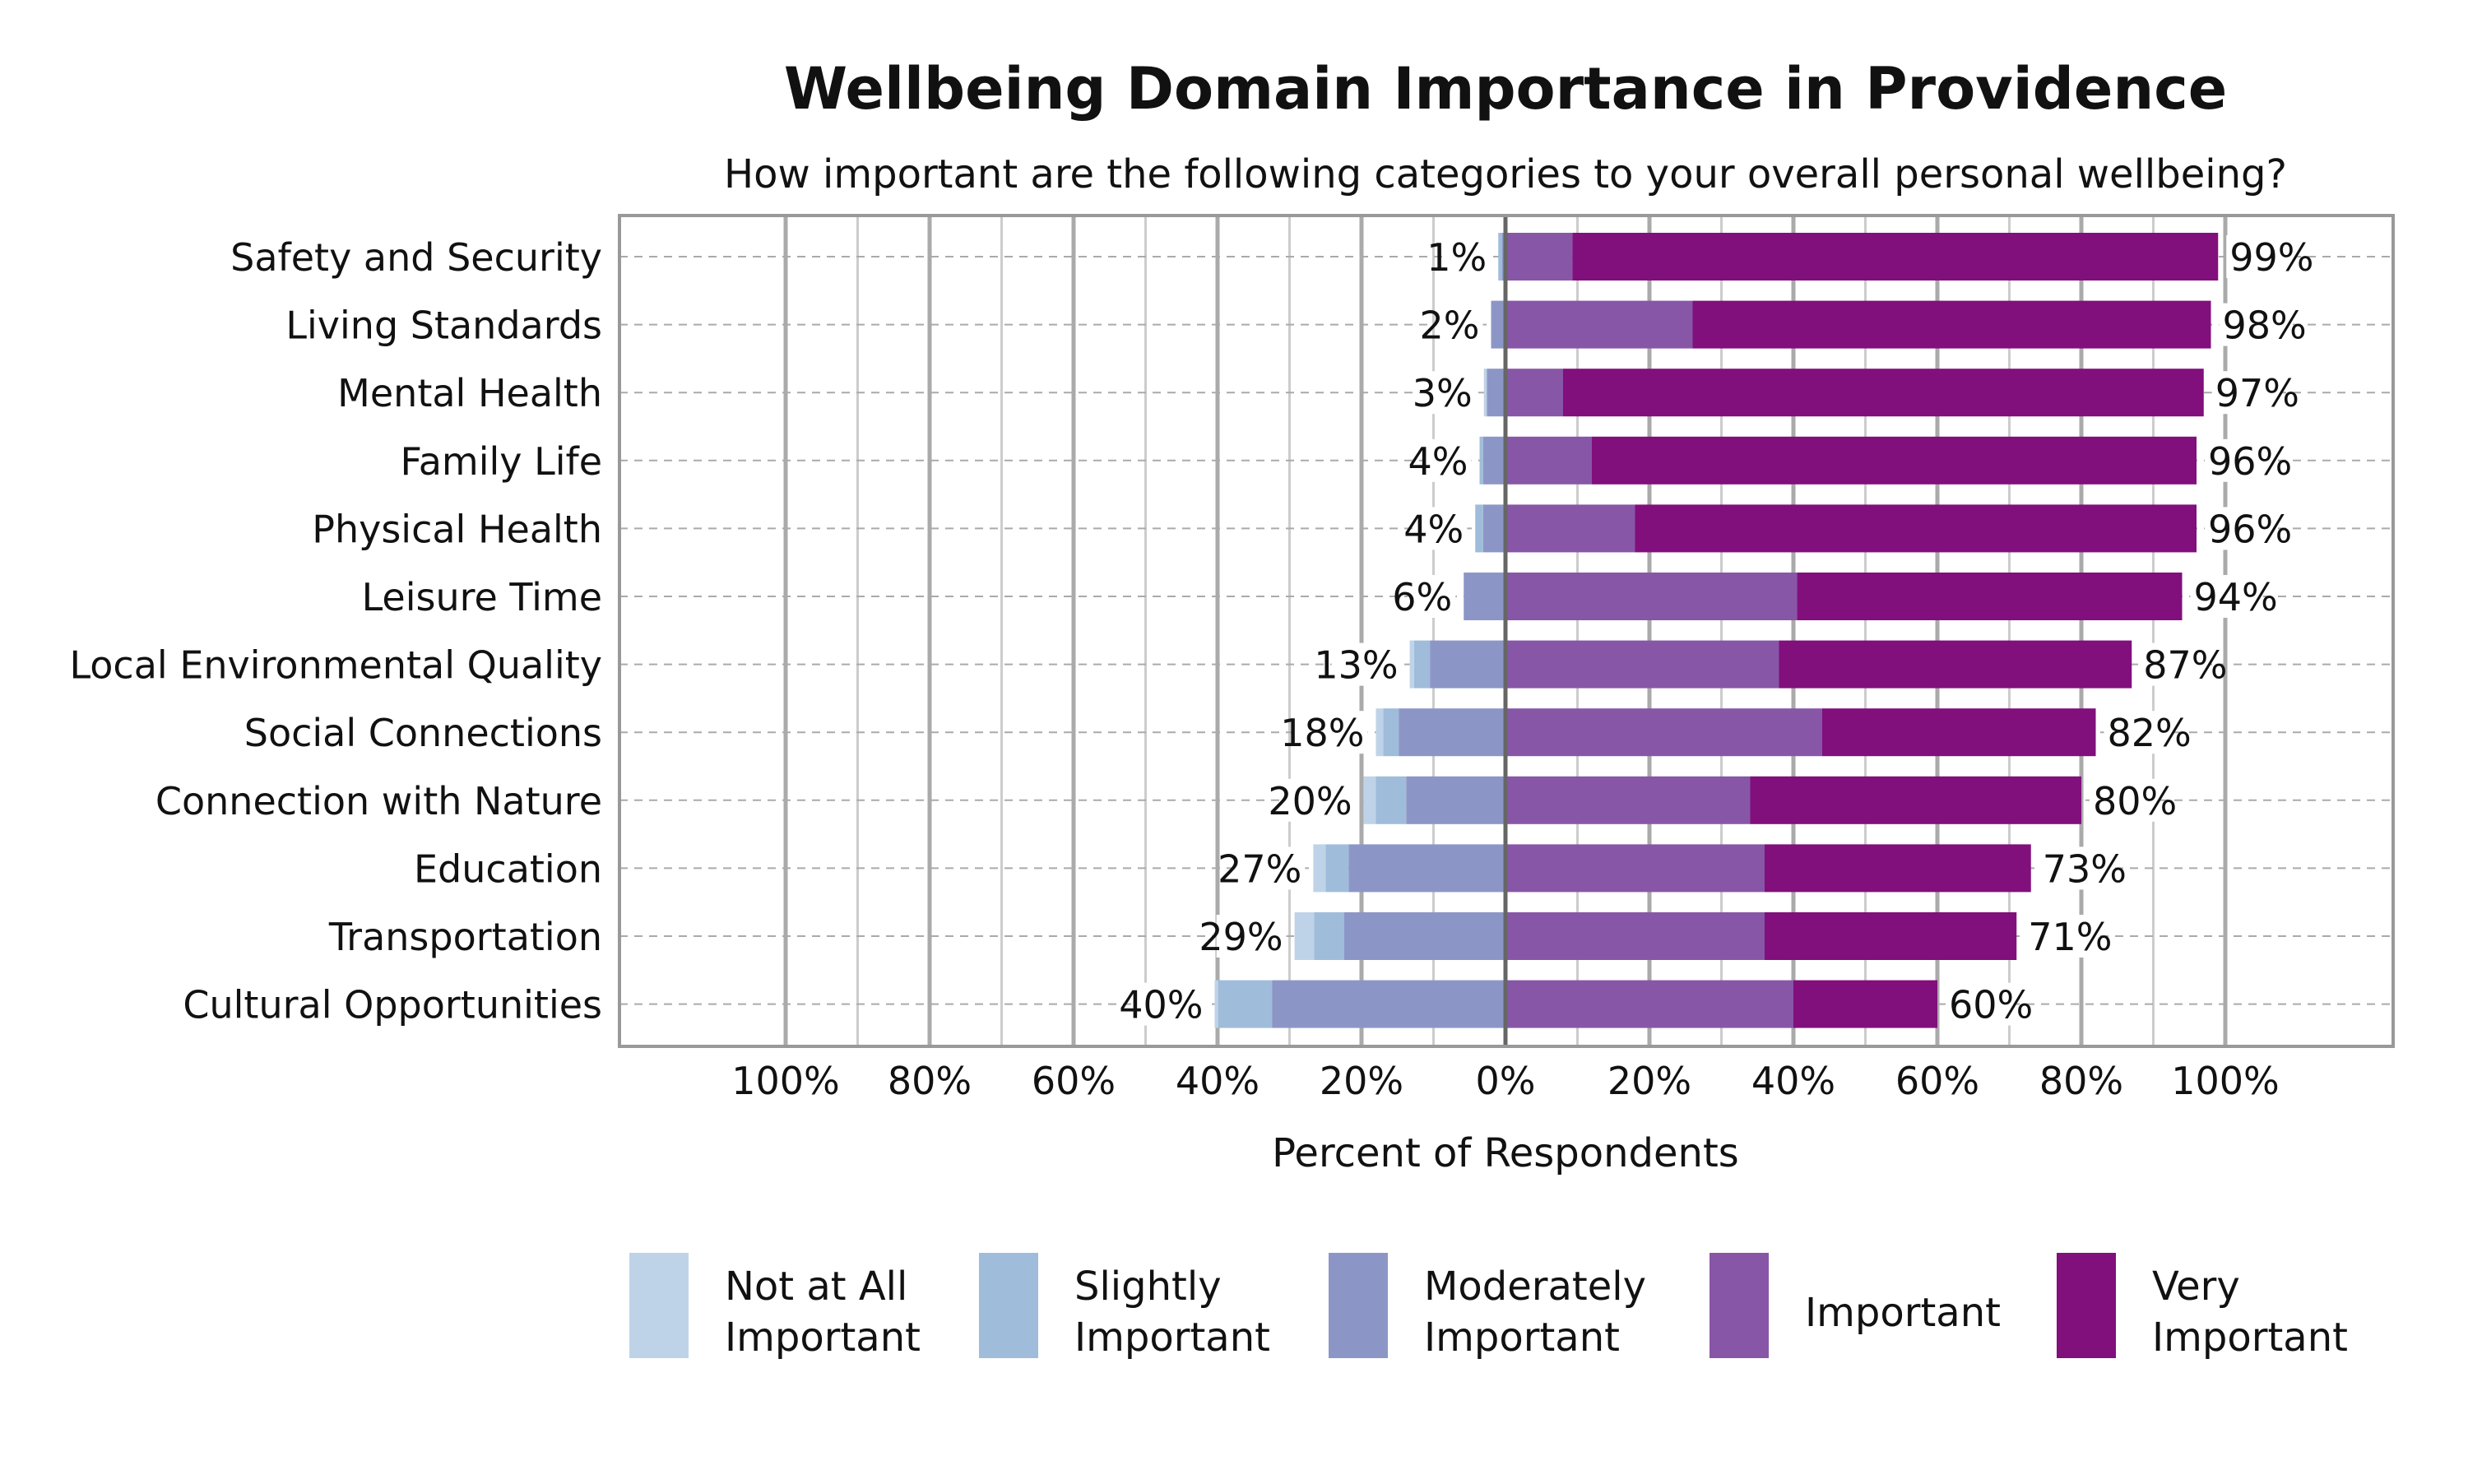 This screenshot has width=2468, height=1484. I want to click on left-total-label: 3%, so click(1443, 393).